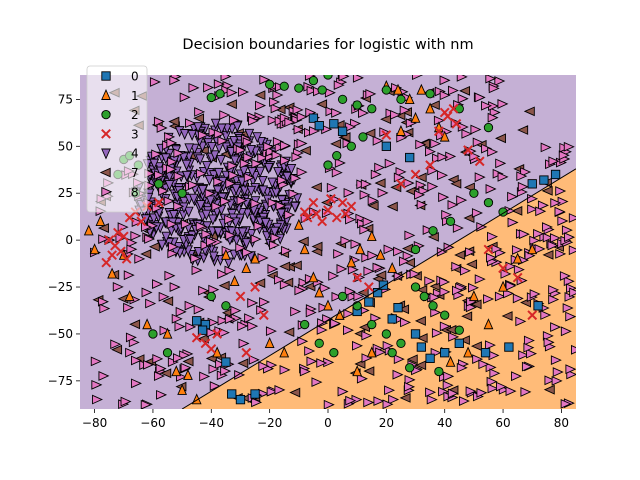 This screenshot has height=480, width=640. I want to click on x-tick-label: −20, so click(269, 423).